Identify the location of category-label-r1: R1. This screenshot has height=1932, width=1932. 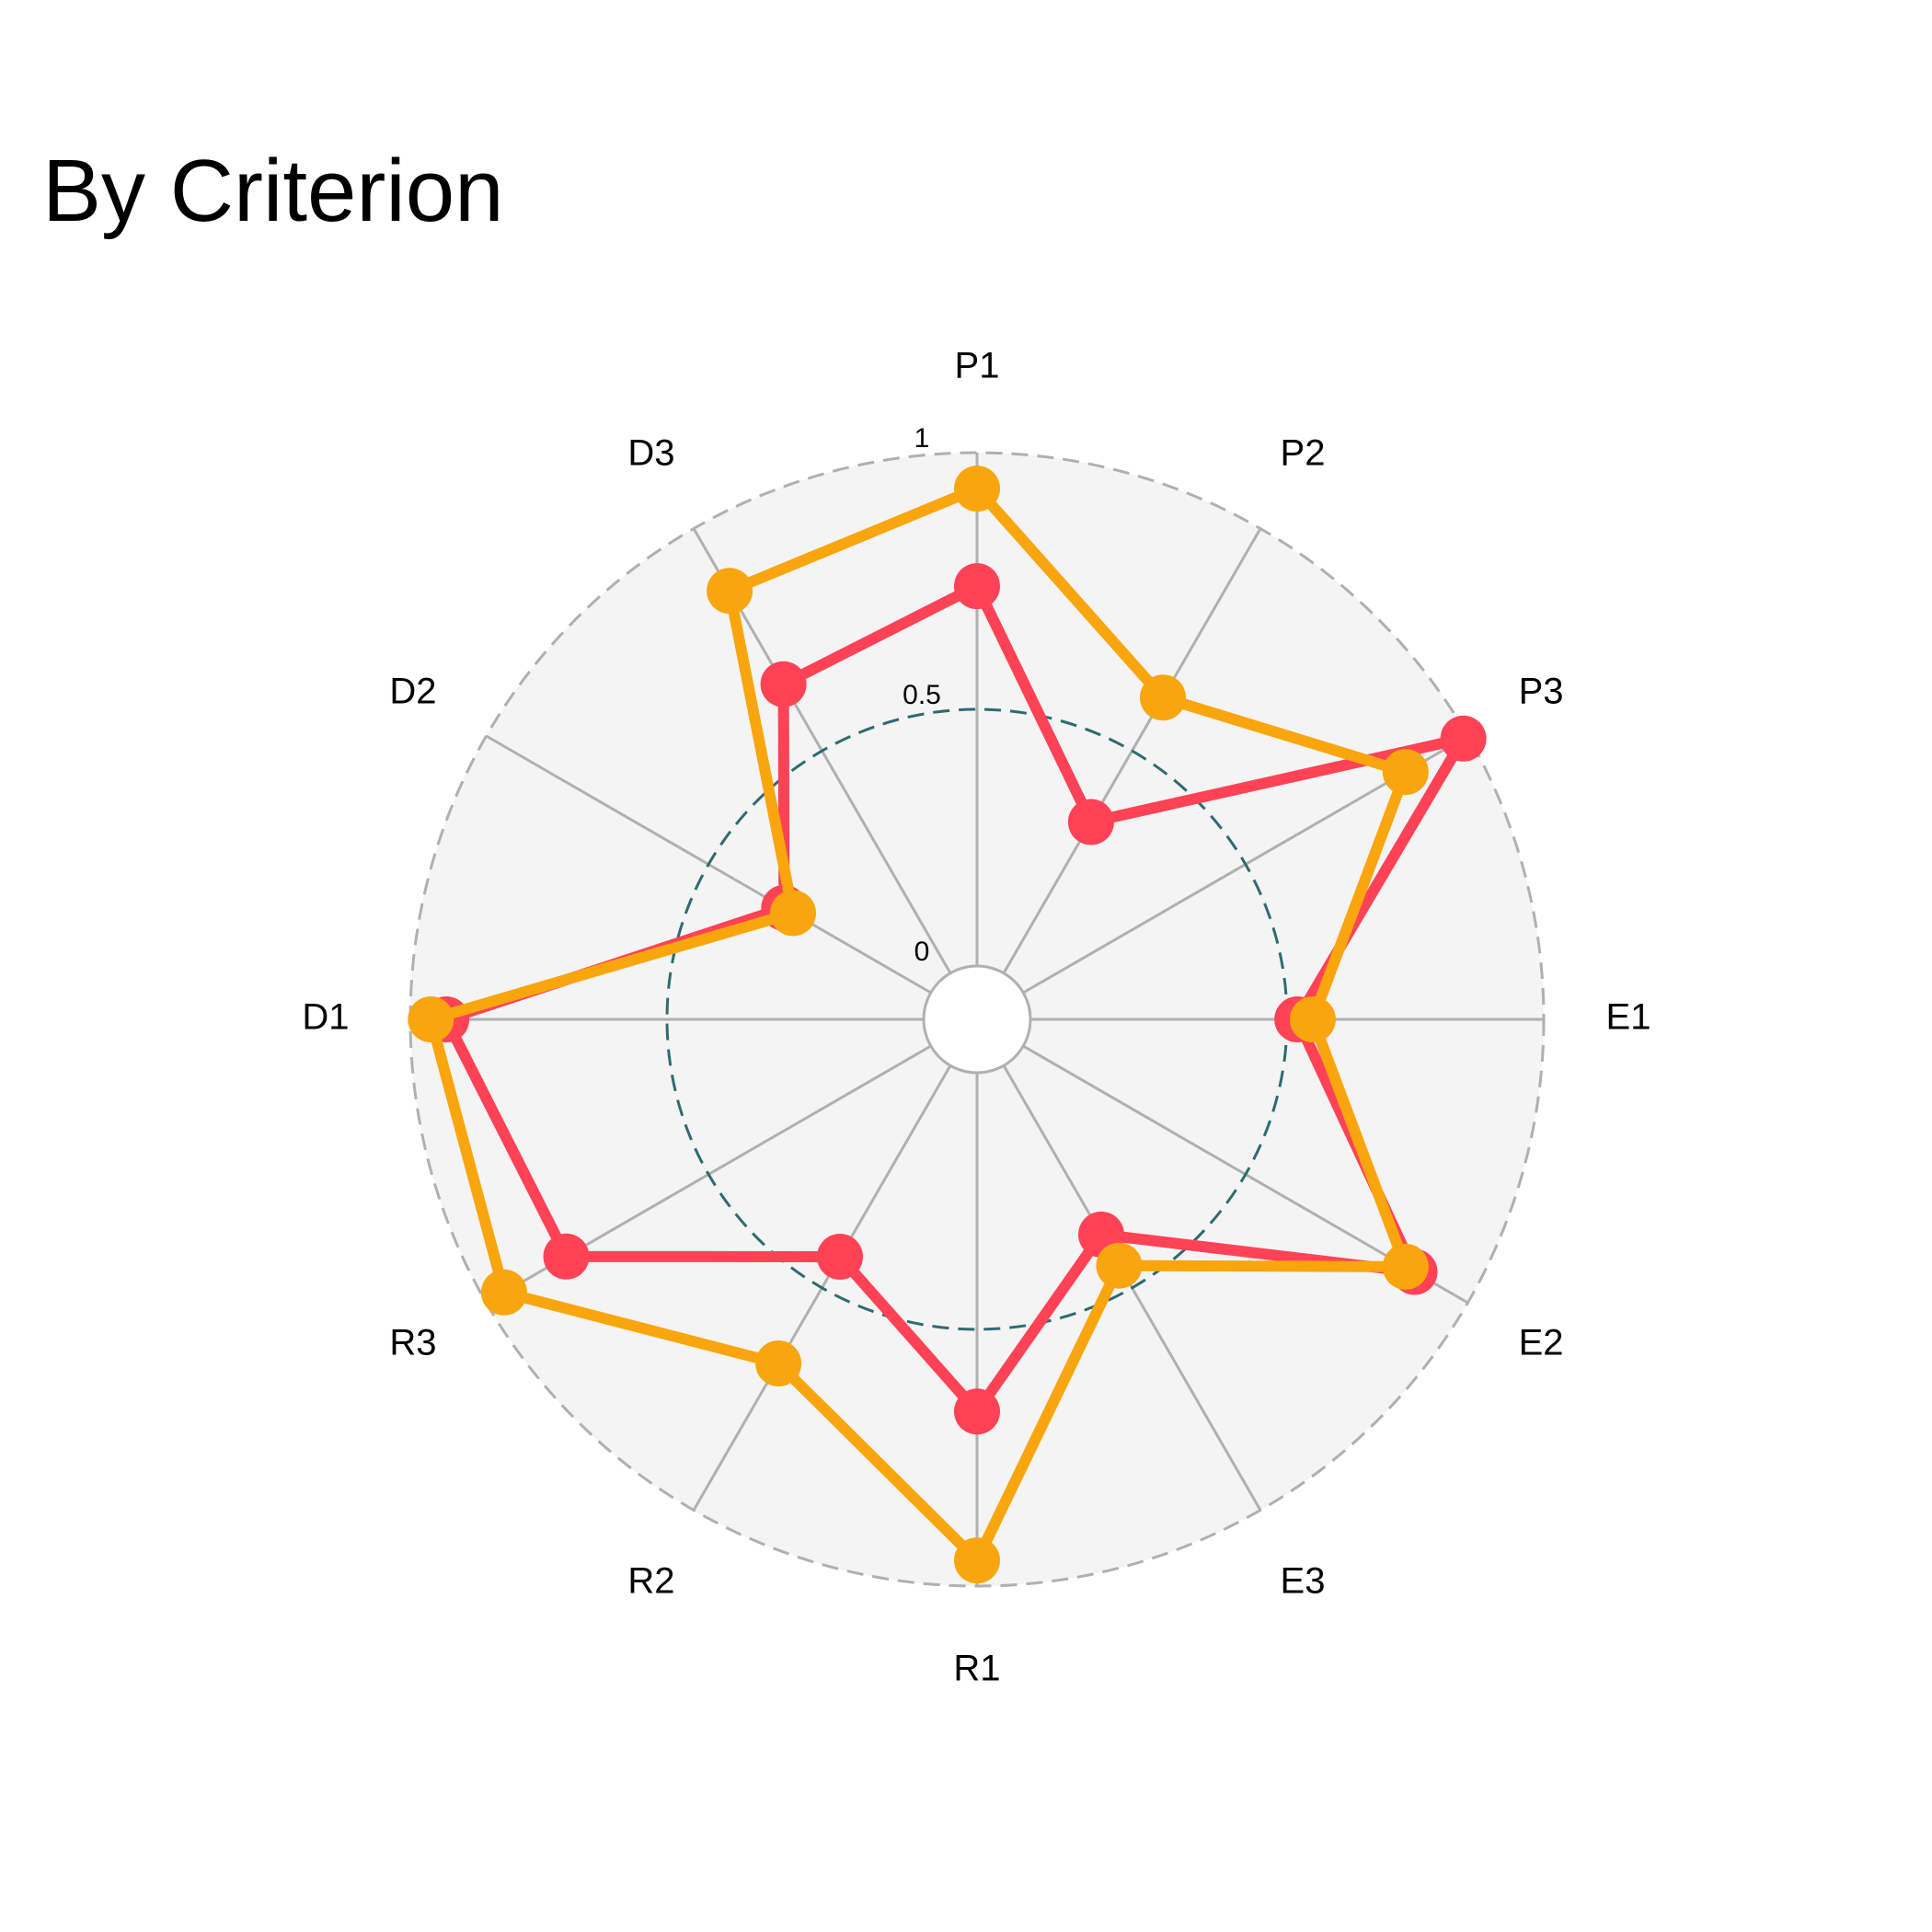
(976, 1669).